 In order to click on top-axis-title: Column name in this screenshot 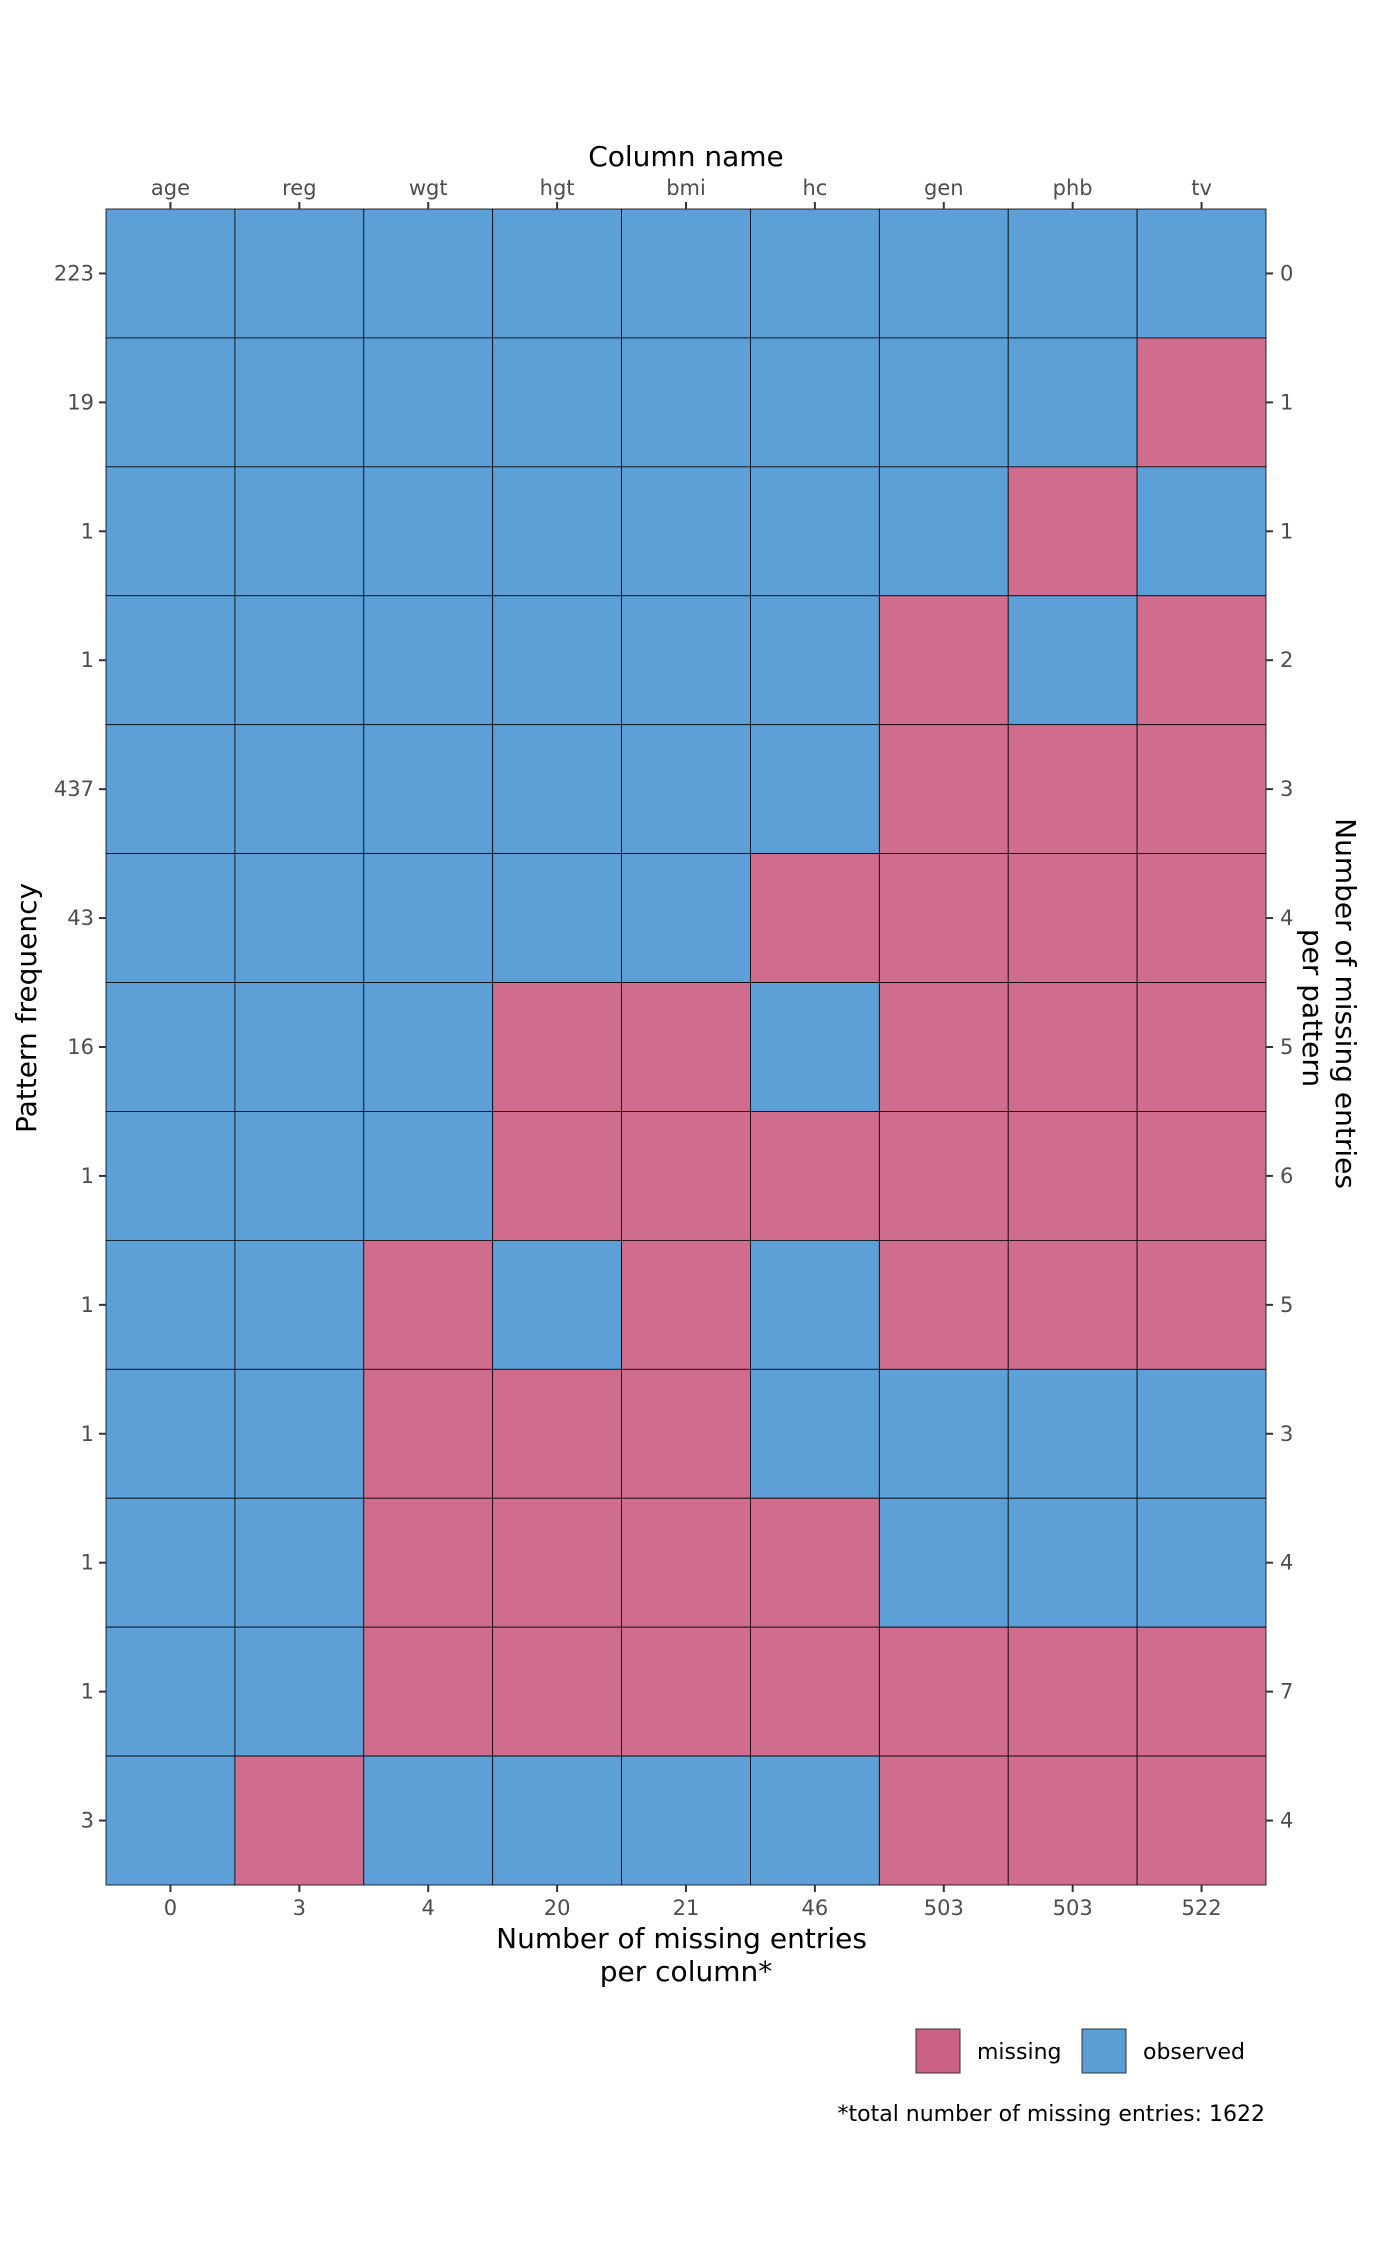, I will do `click(686, 156)`.